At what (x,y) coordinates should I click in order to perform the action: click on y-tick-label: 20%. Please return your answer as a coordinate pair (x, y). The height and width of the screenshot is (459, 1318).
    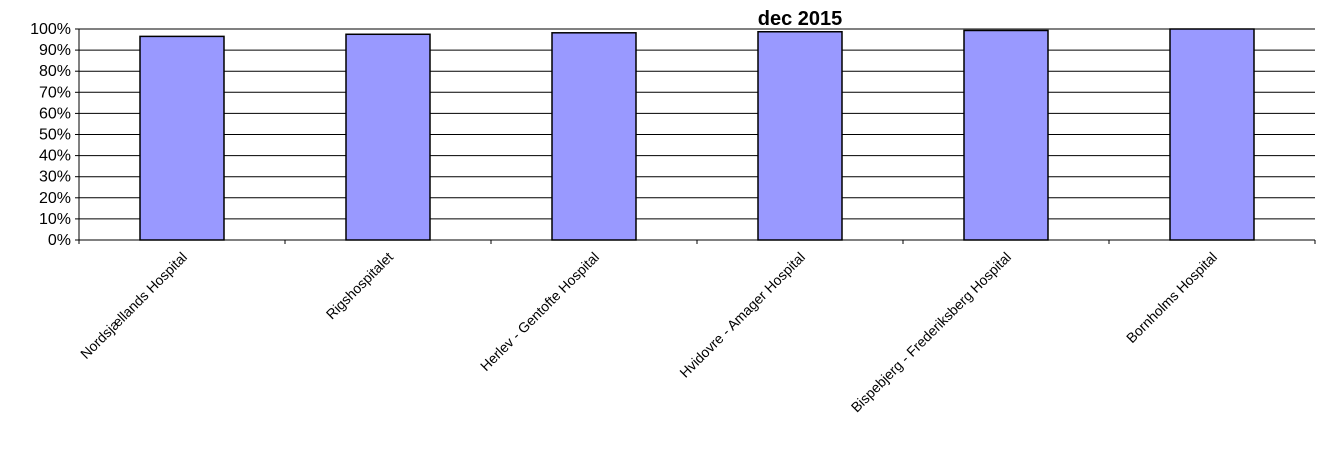
    Looking at the image, I should click on (55, 198).